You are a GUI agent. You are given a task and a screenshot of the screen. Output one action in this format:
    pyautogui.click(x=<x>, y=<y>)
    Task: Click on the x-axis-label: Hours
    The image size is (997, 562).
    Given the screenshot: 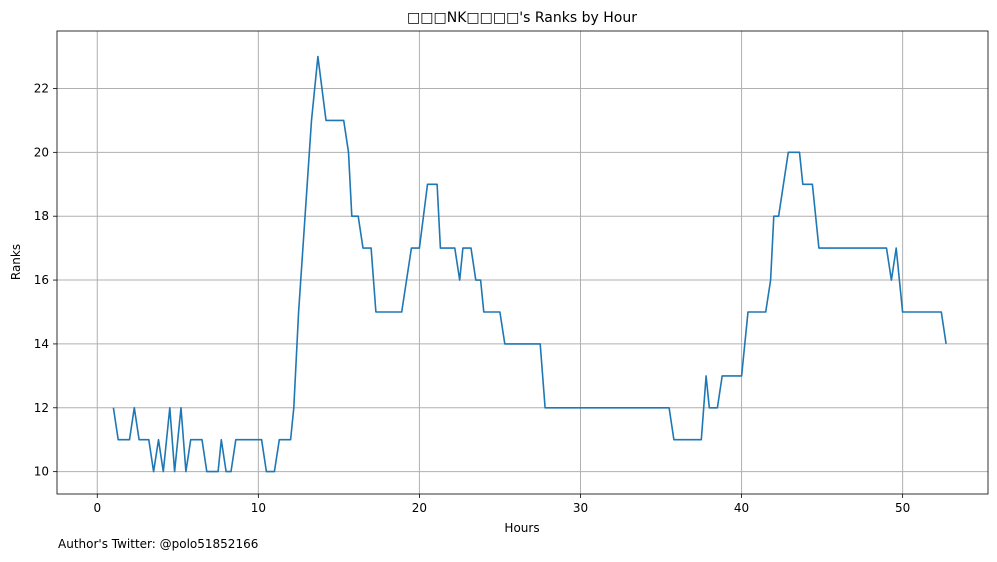 What is the action you would take?
    pyautogui.click(x=521, y=528)
    